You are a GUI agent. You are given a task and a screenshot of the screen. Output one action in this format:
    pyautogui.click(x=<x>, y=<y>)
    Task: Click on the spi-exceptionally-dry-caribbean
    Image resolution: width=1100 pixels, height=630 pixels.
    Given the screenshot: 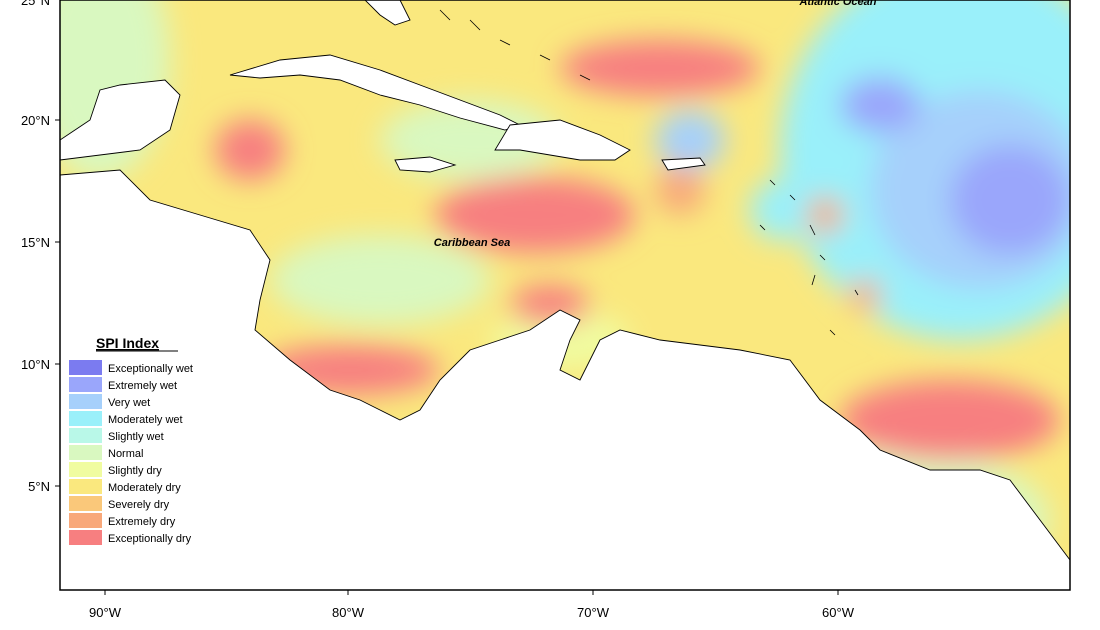 What is the action you would take?
    pyautogui.click(x=535, y=215)
    